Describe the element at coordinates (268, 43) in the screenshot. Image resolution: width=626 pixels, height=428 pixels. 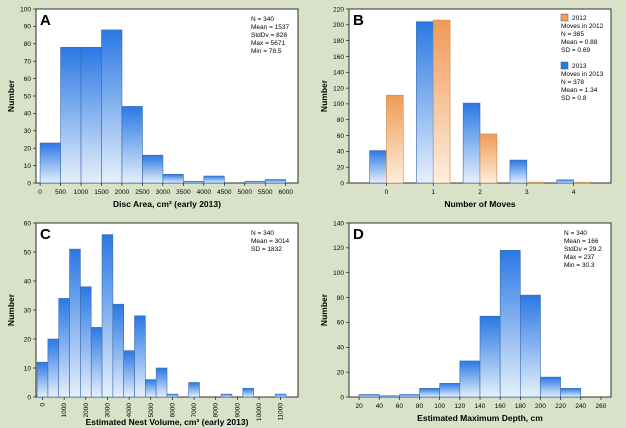
I see `stats-line: Max = 5671` at that location.